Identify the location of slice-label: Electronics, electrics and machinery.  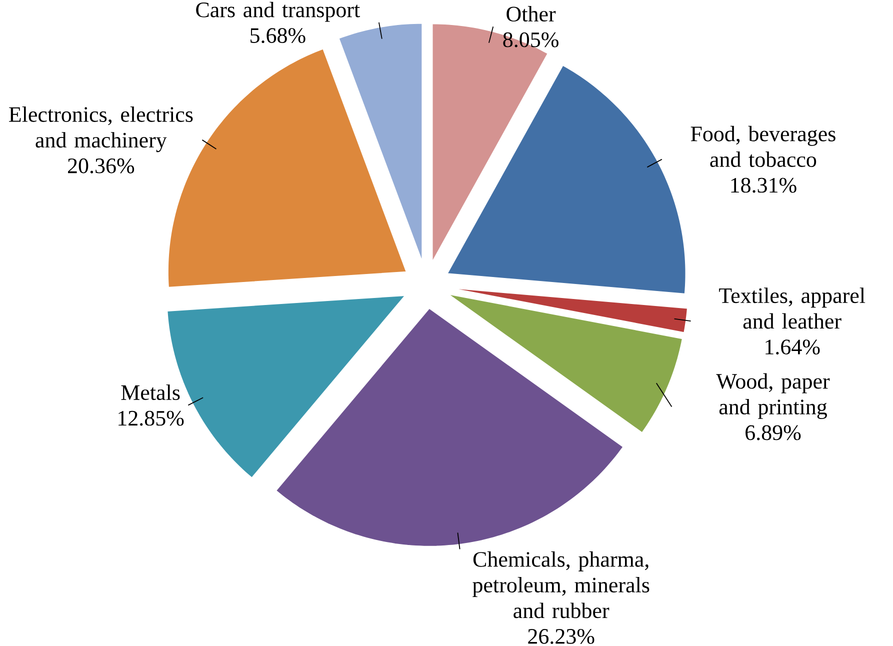
(101, 129).